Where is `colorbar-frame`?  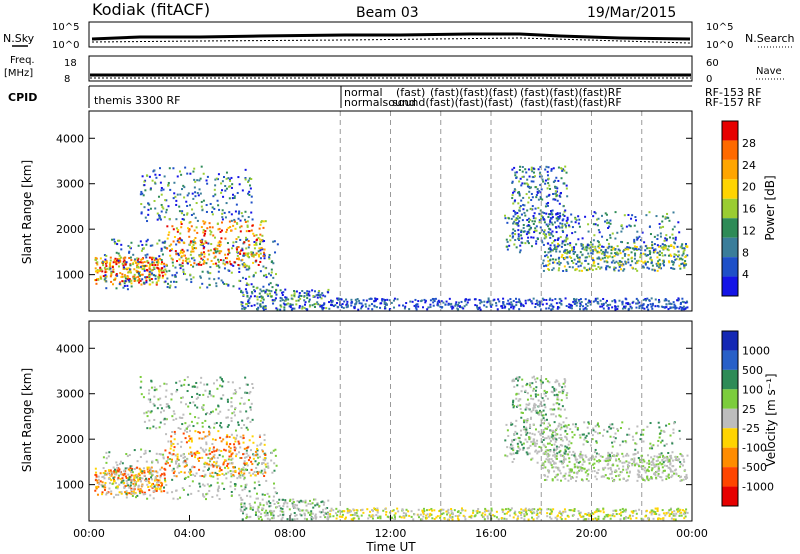
colorbar-frame is located at coordinates (730, 208).